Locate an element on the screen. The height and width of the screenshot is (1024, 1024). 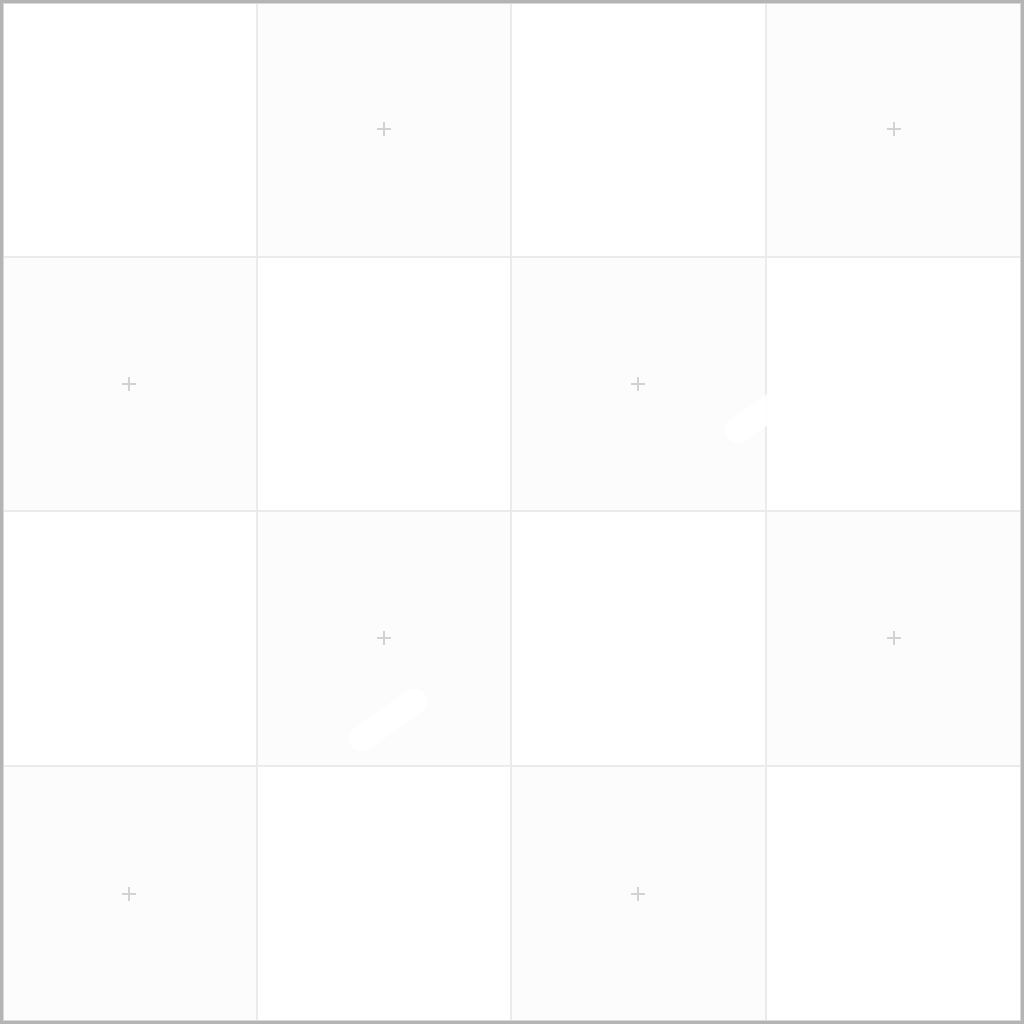
tile-r4-c1 is located at coordinates (130, 893).